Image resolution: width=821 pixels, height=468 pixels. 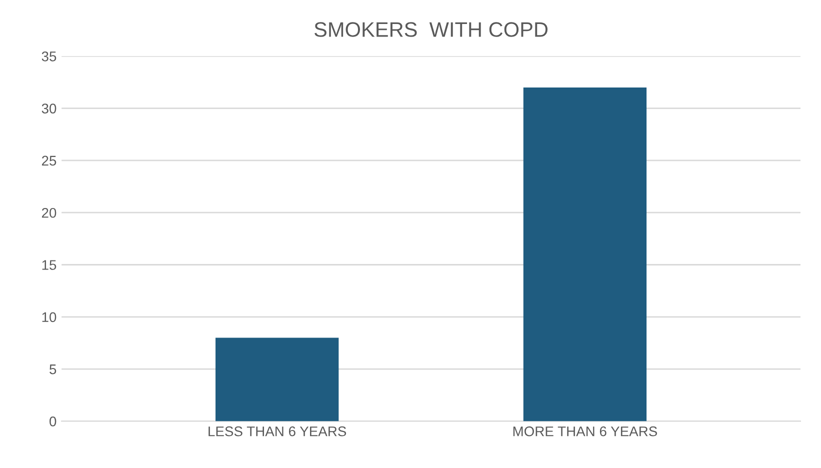 What do you see at coordinates (49, 109) in the screenshot?
I see `y-tick-label: 30` at bounding box center [49, 109].